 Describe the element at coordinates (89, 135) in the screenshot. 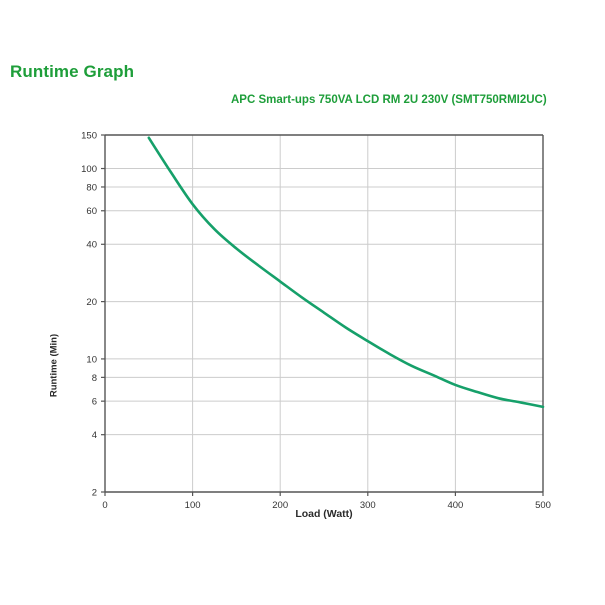

I see `svg-text: 150` at that location.